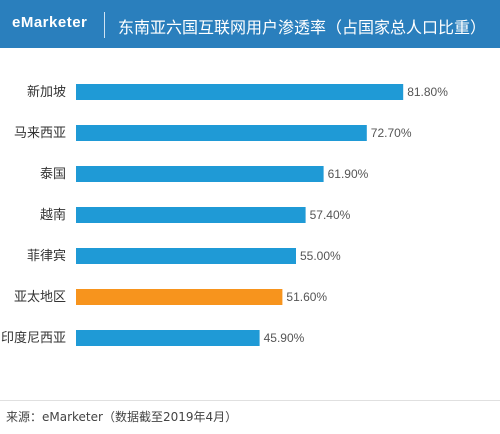 Image resolution: width=500 pixels, height=434 pixels. What do you see at coordinates (330, 215) in the screenshot?
I see `value-label: 57.40%` at bounding box center [330, 215].